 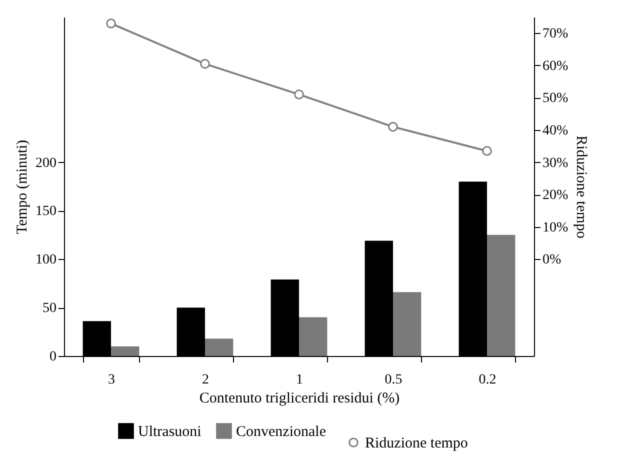 What do you see at coordinates (205, 380) in the screenshot?
I see `x-tick-label: 2` at bounding box center [205, 380].